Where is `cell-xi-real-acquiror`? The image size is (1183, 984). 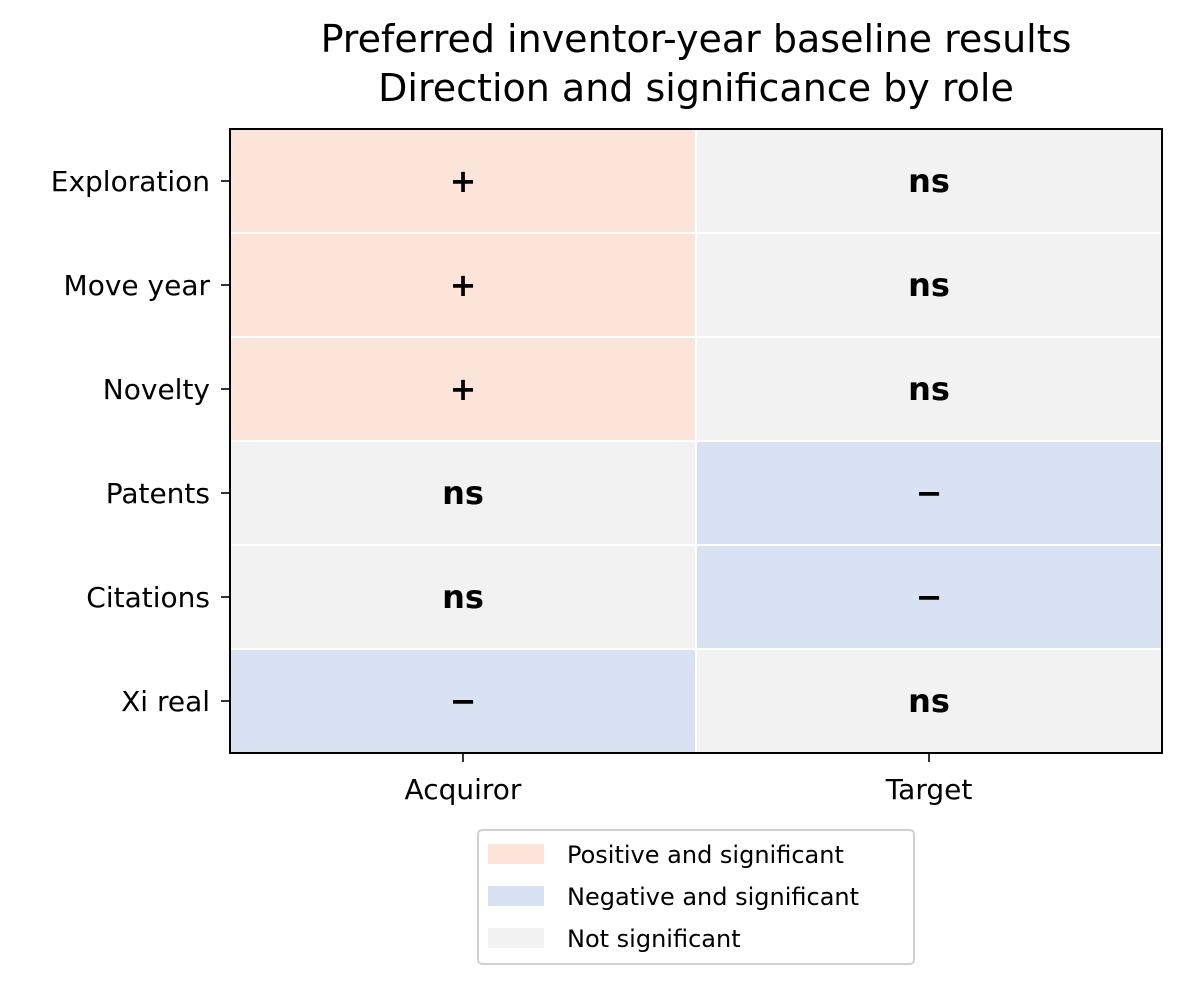
cell-xi-real-acquiror is located at coordinates (463, 701).